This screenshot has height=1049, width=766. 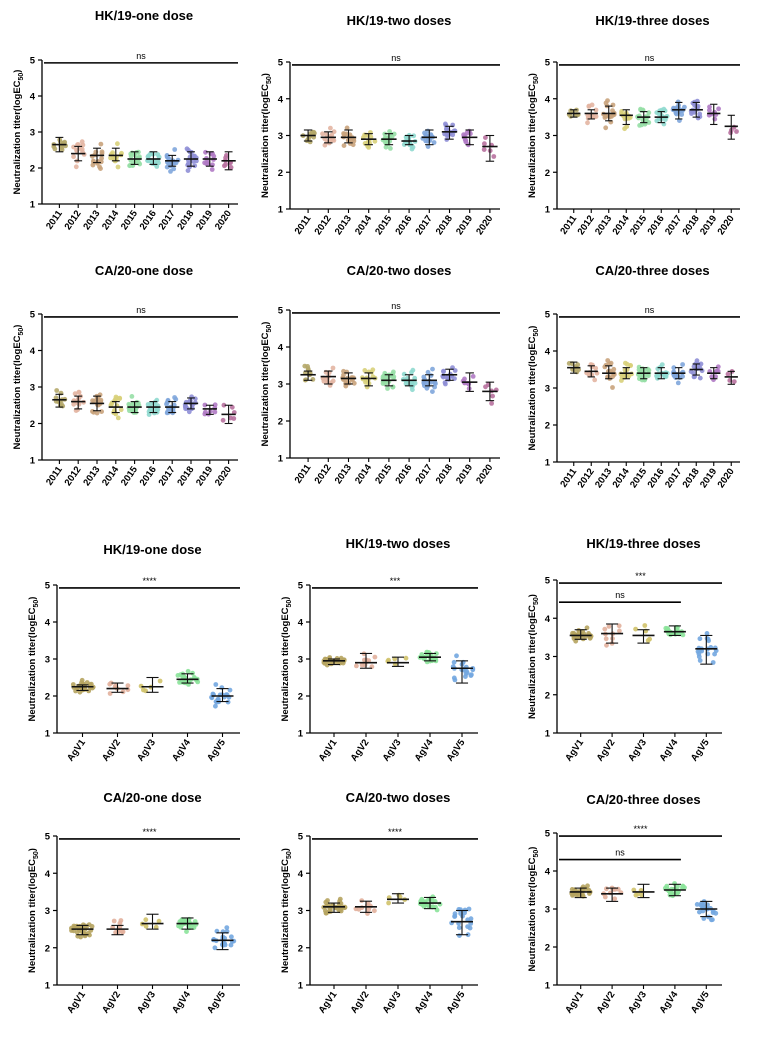 What do you see at coordinates (652, 270) in the screenshot?
I see `chart-title: CA/20-three doses` at bounding box center [652, 270].